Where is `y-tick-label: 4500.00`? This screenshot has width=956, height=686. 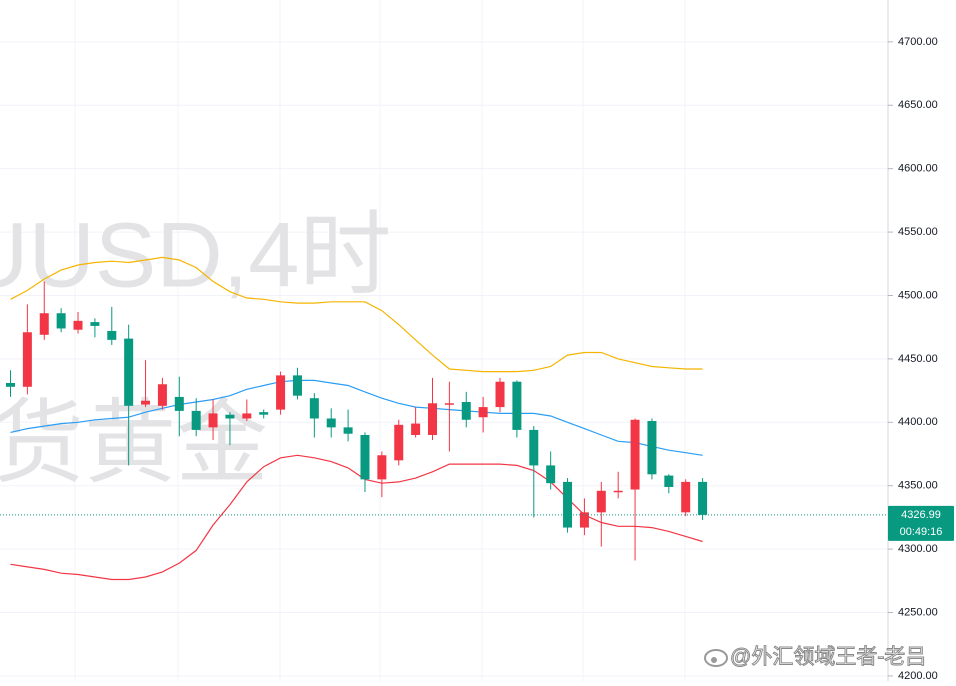
y-tick-label: 4500.00 is located at coordinates (918, 295).